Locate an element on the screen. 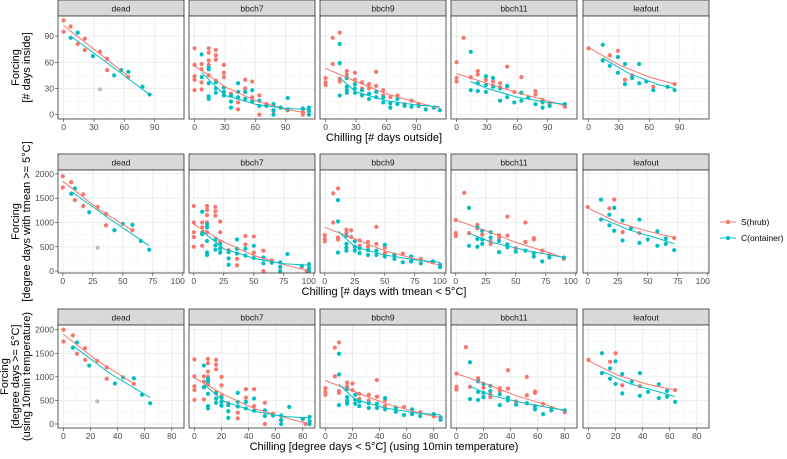 Image resolution: width=787 pixels, height=459 pixels. x-tick-label: 100 is located at coordinates (440, 281).